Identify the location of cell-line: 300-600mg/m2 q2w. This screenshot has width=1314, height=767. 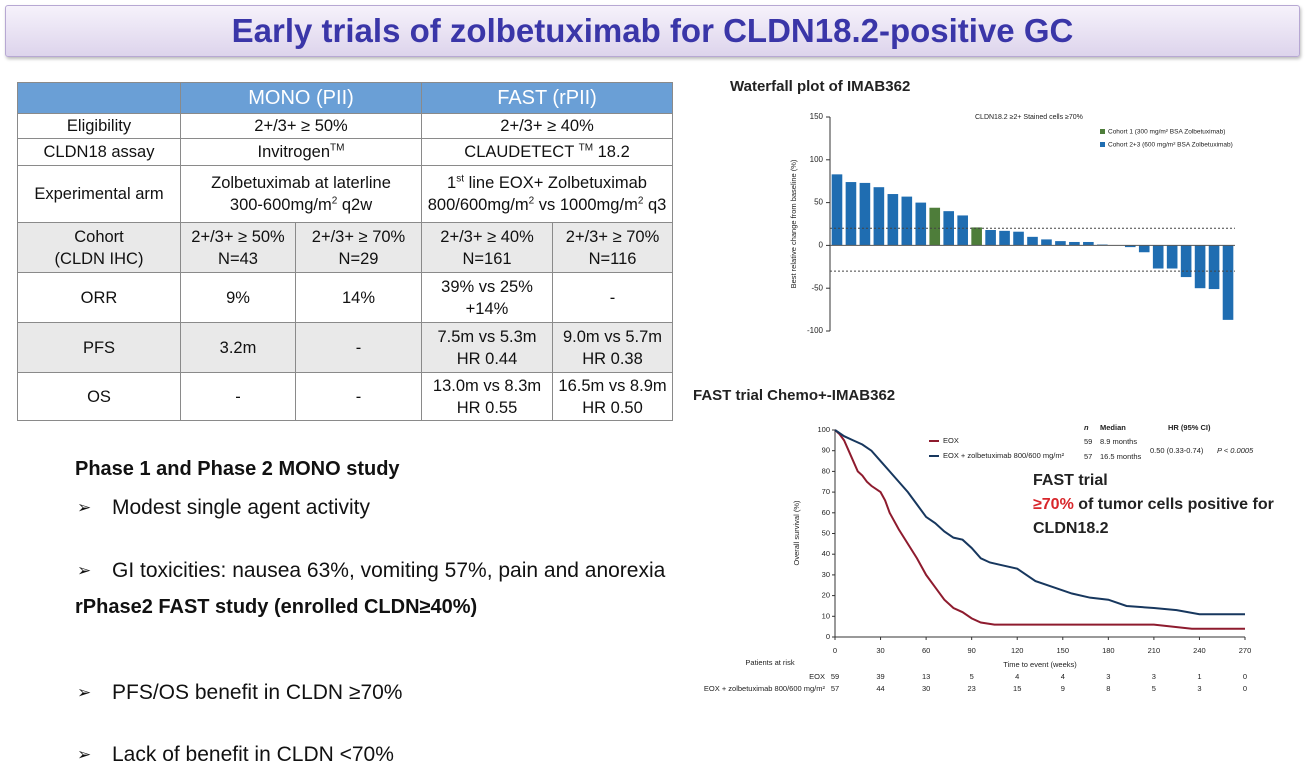
(301, 205).